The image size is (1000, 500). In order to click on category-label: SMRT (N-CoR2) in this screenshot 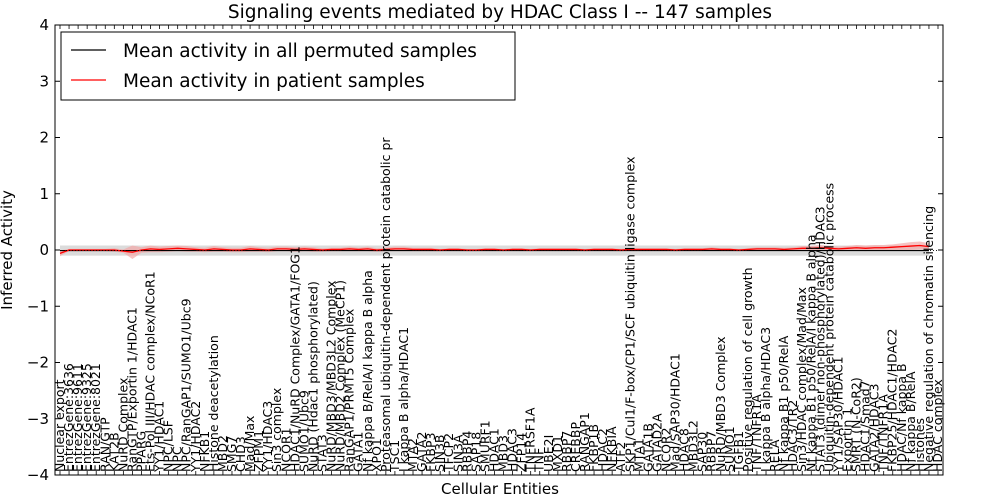, I will do `click(856, 424)`.